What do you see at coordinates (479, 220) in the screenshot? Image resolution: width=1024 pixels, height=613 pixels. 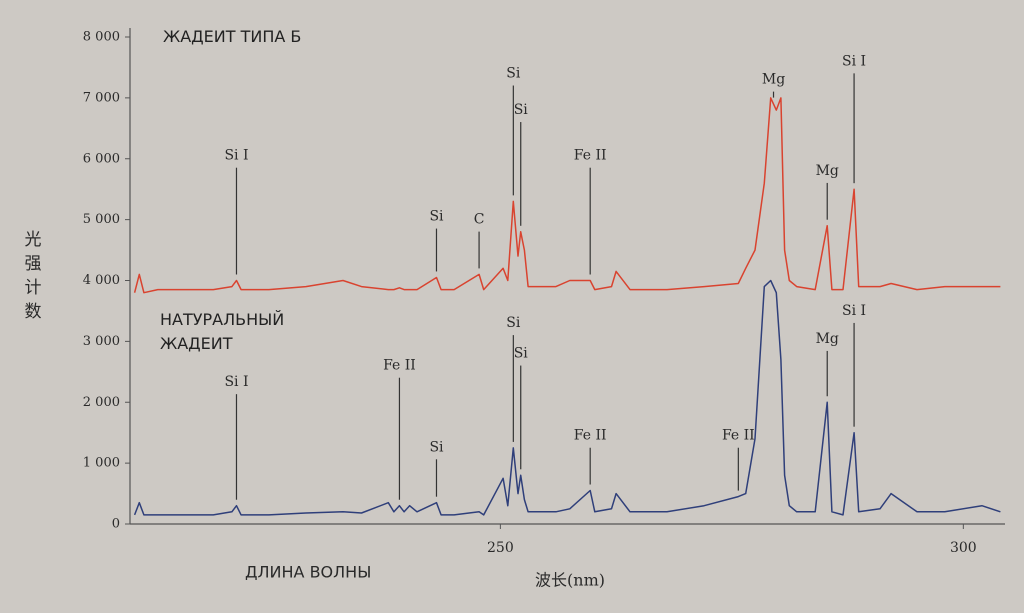 I see `peak-label: C` at bounding box center [479, 220].